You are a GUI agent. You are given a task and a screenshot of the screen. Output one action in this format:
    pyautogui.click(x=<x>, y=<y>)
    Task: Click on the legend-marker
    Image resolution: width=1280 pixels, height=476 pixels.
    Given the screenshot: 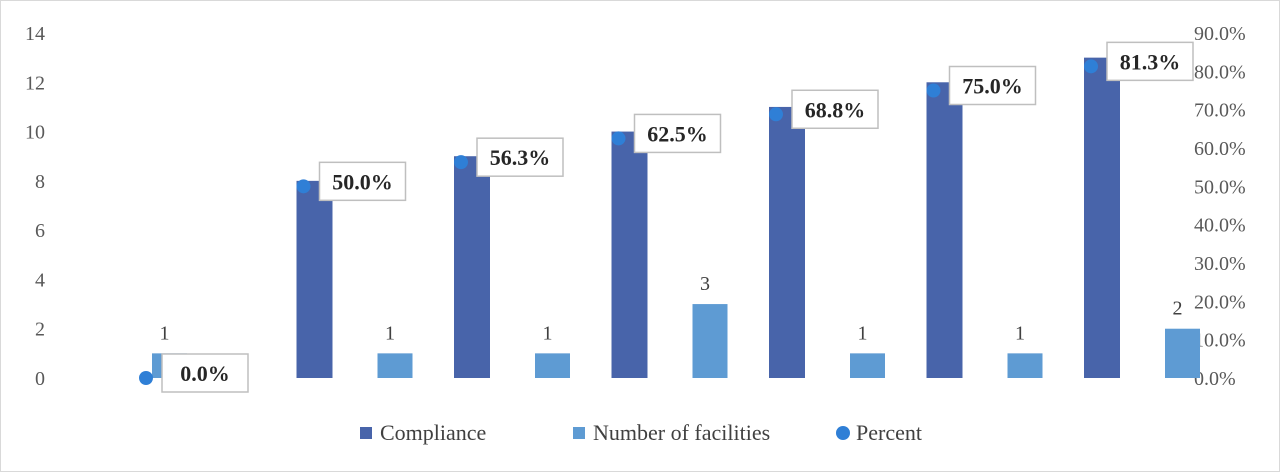 What is the action you would take?
    pyautogui.click(x=843, y=433)
    